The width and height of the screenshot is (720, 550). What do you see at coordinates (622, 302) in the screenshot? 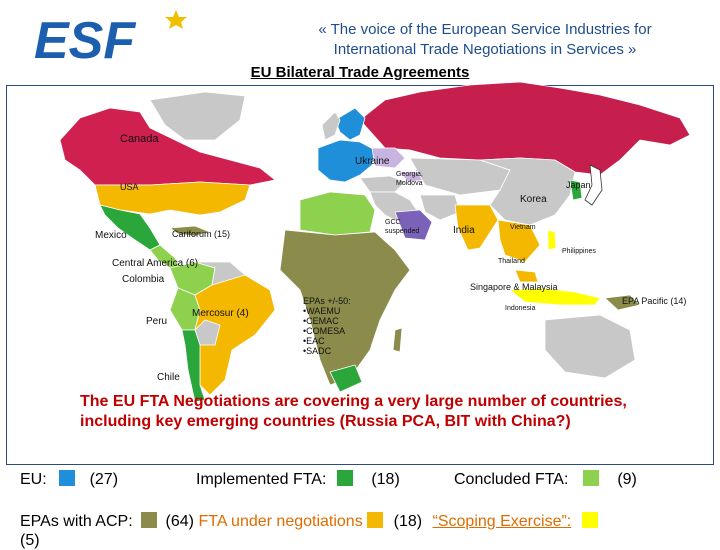
I see `papua-region` at bounding box center [622, 302].